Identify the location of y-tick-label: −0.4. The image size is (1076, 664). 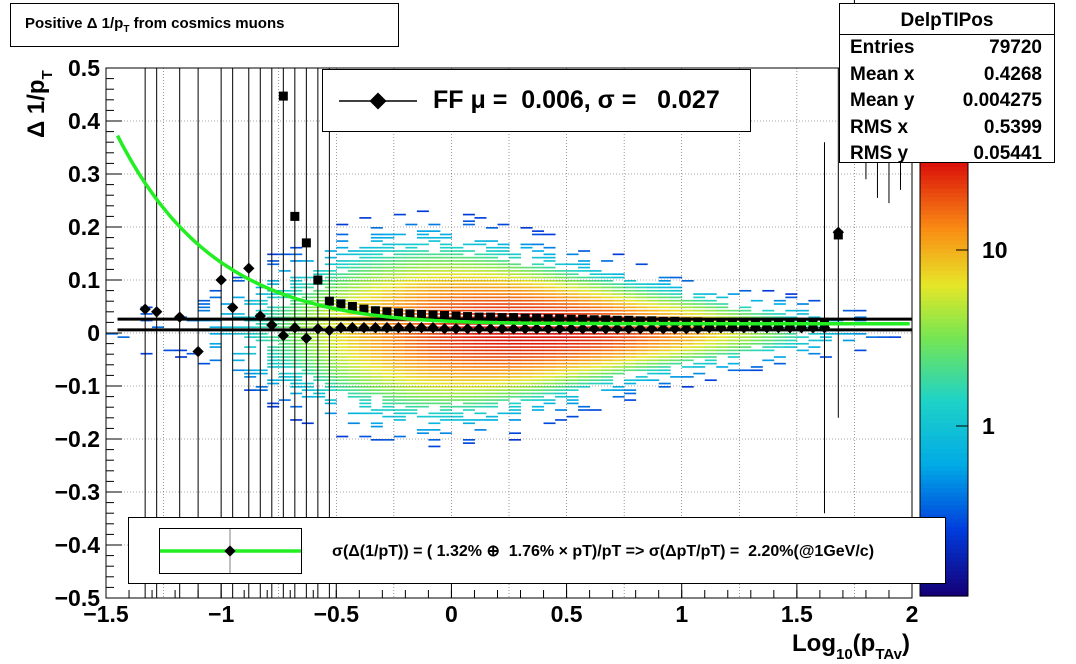
(78, 545).